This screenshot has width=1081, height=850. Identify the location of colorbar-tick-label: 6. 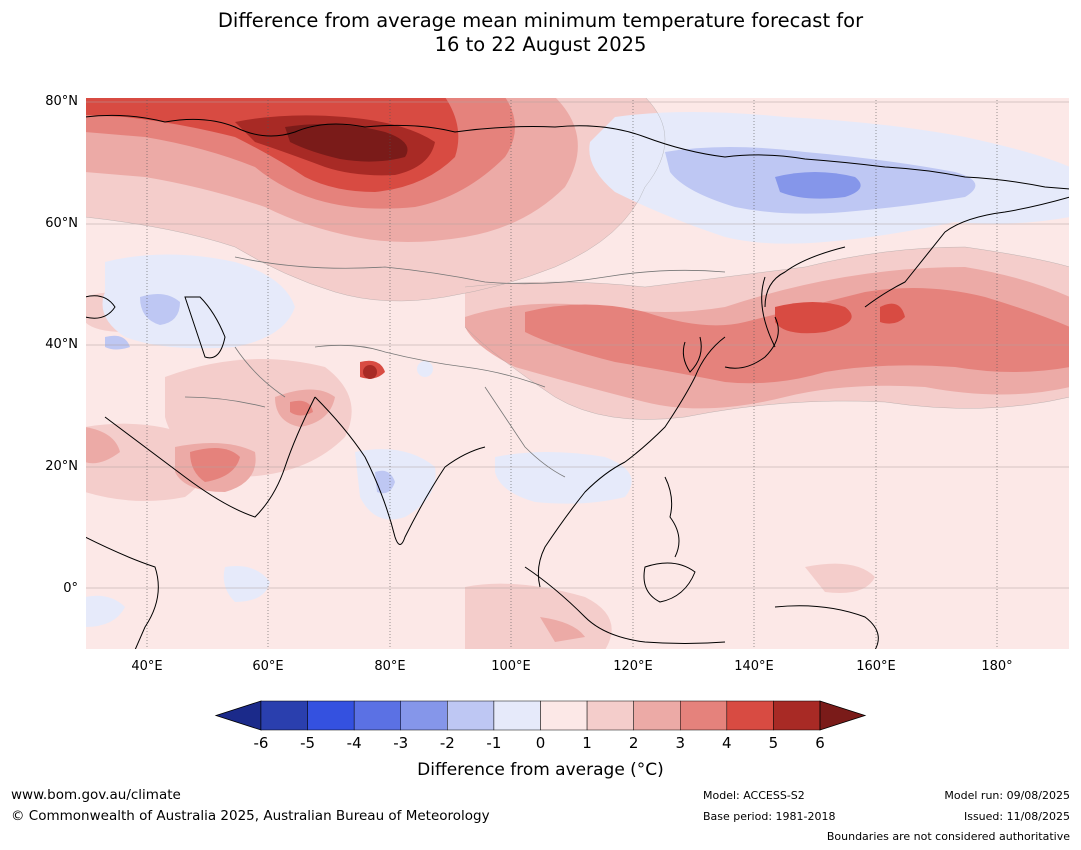
(820, 743).